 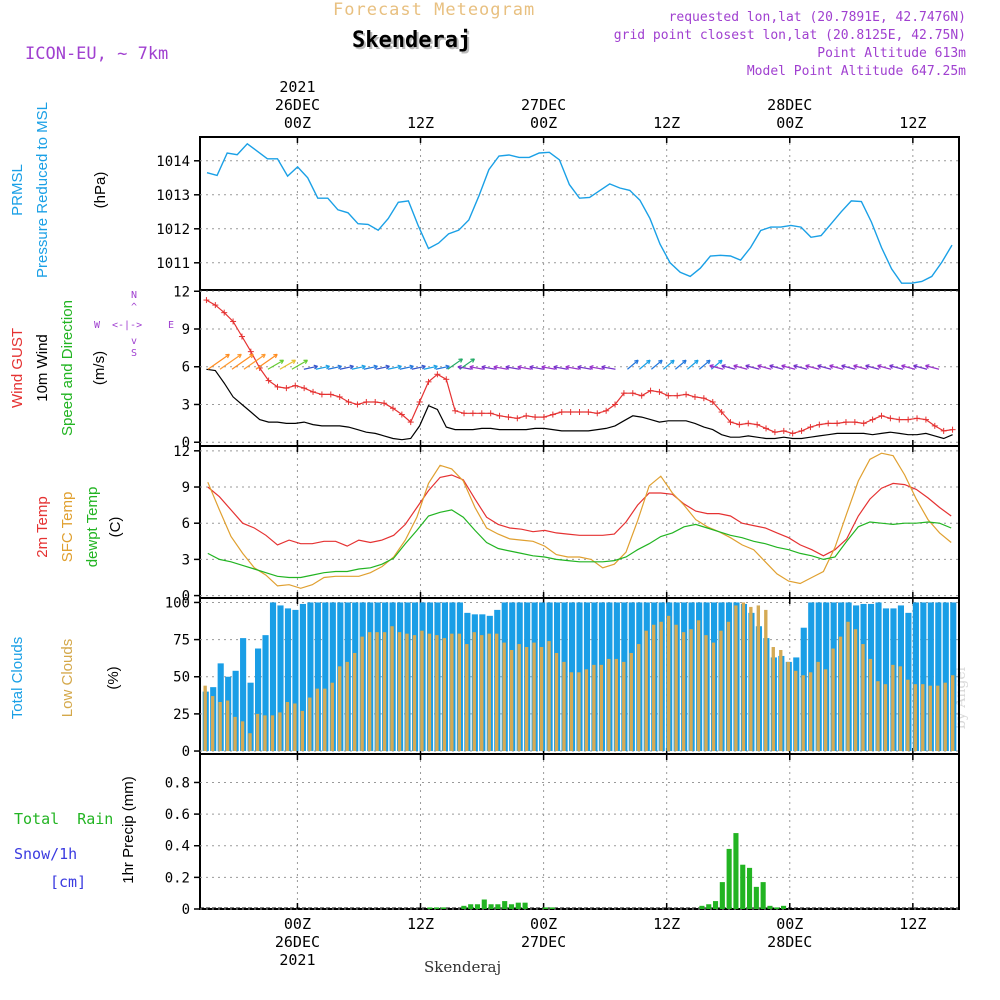 I want to click on precip-total-rain-label: Total Rain, so click(x=63, y=819).